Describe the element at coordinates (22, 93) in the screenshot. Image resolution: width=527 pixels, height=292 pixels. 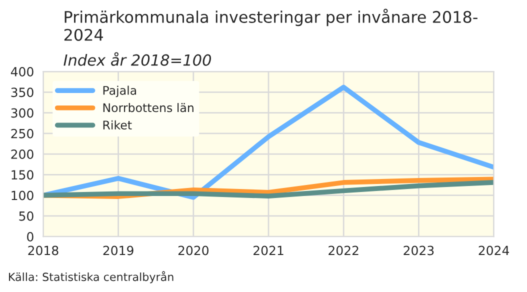
I see `y-tick-label: 350` at that location.